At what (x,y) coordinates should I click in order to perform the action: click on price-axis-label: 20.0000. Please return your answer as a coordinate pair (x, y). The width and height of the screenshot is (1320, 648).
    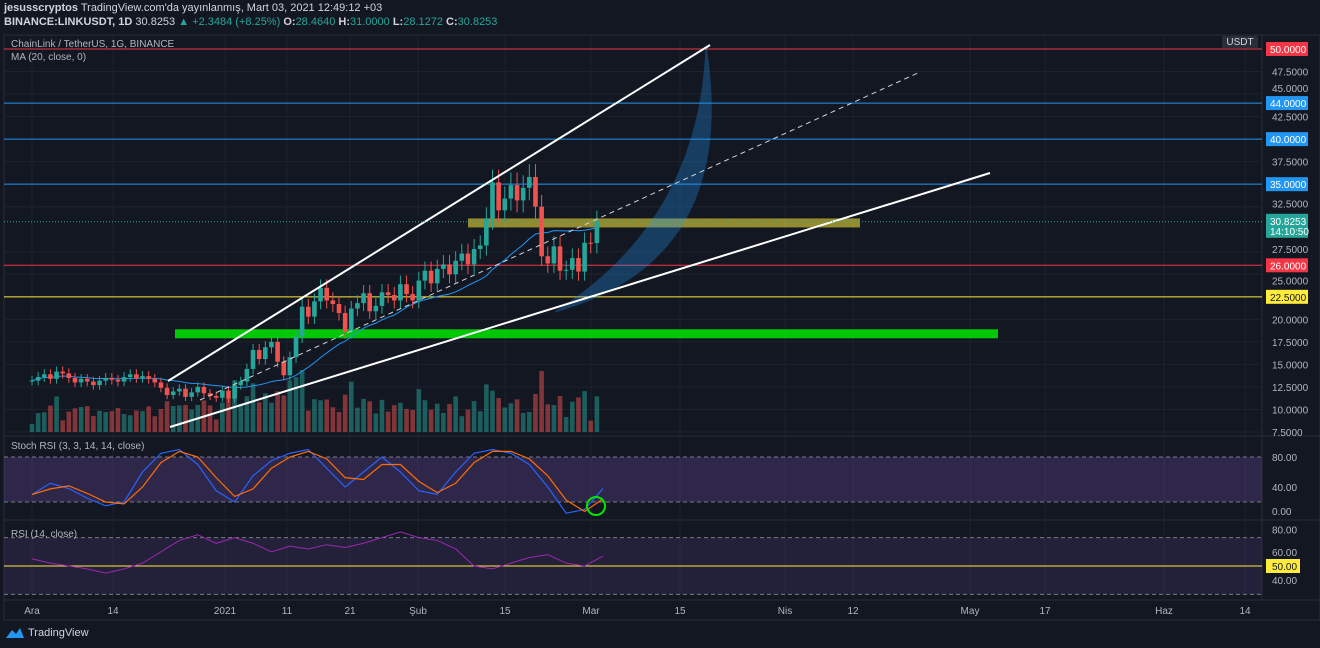
    Looking at the image, I should click on (1290, 320).